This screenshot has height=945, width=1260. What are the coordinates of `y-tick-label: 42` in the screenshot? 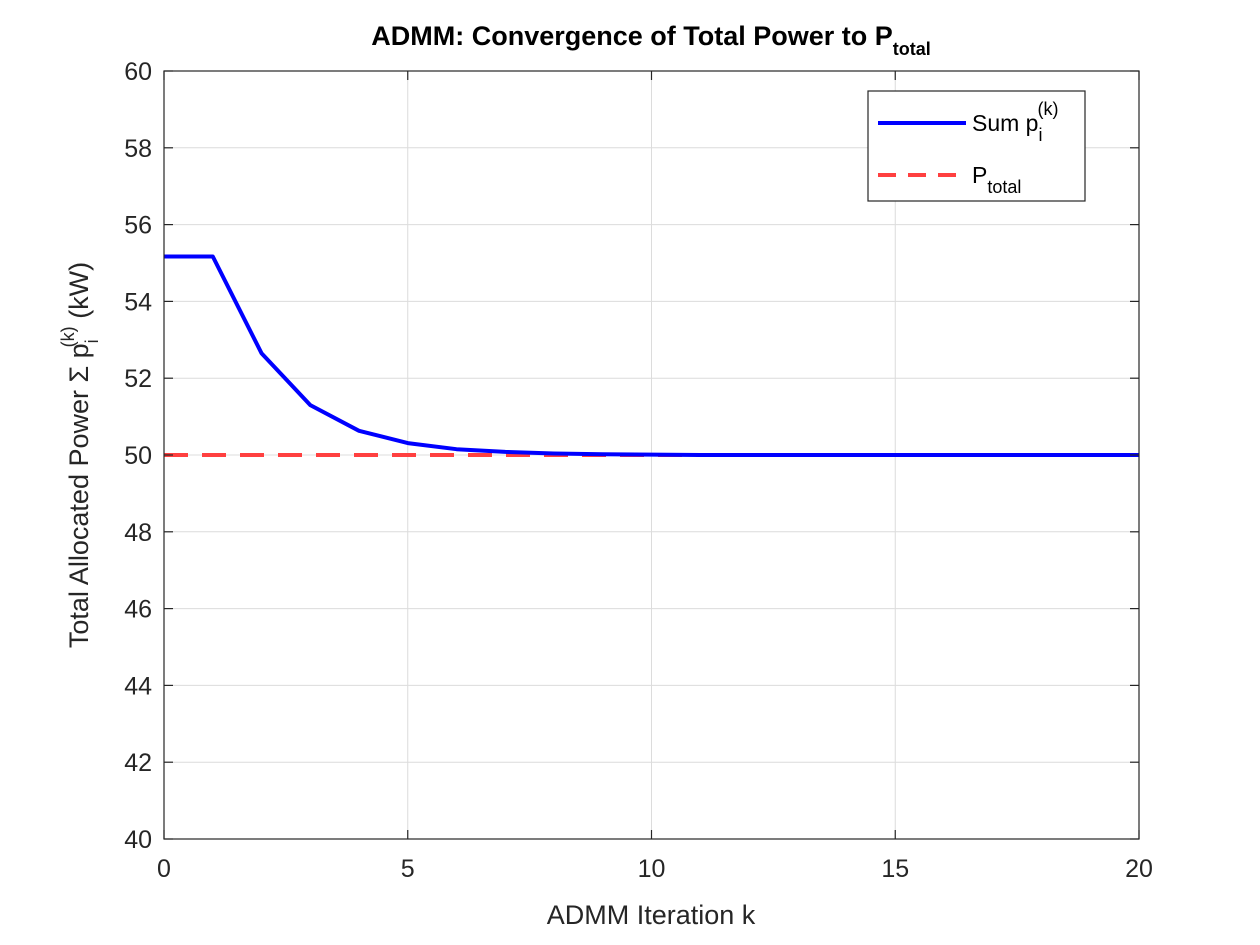 It's located at (138, 763).